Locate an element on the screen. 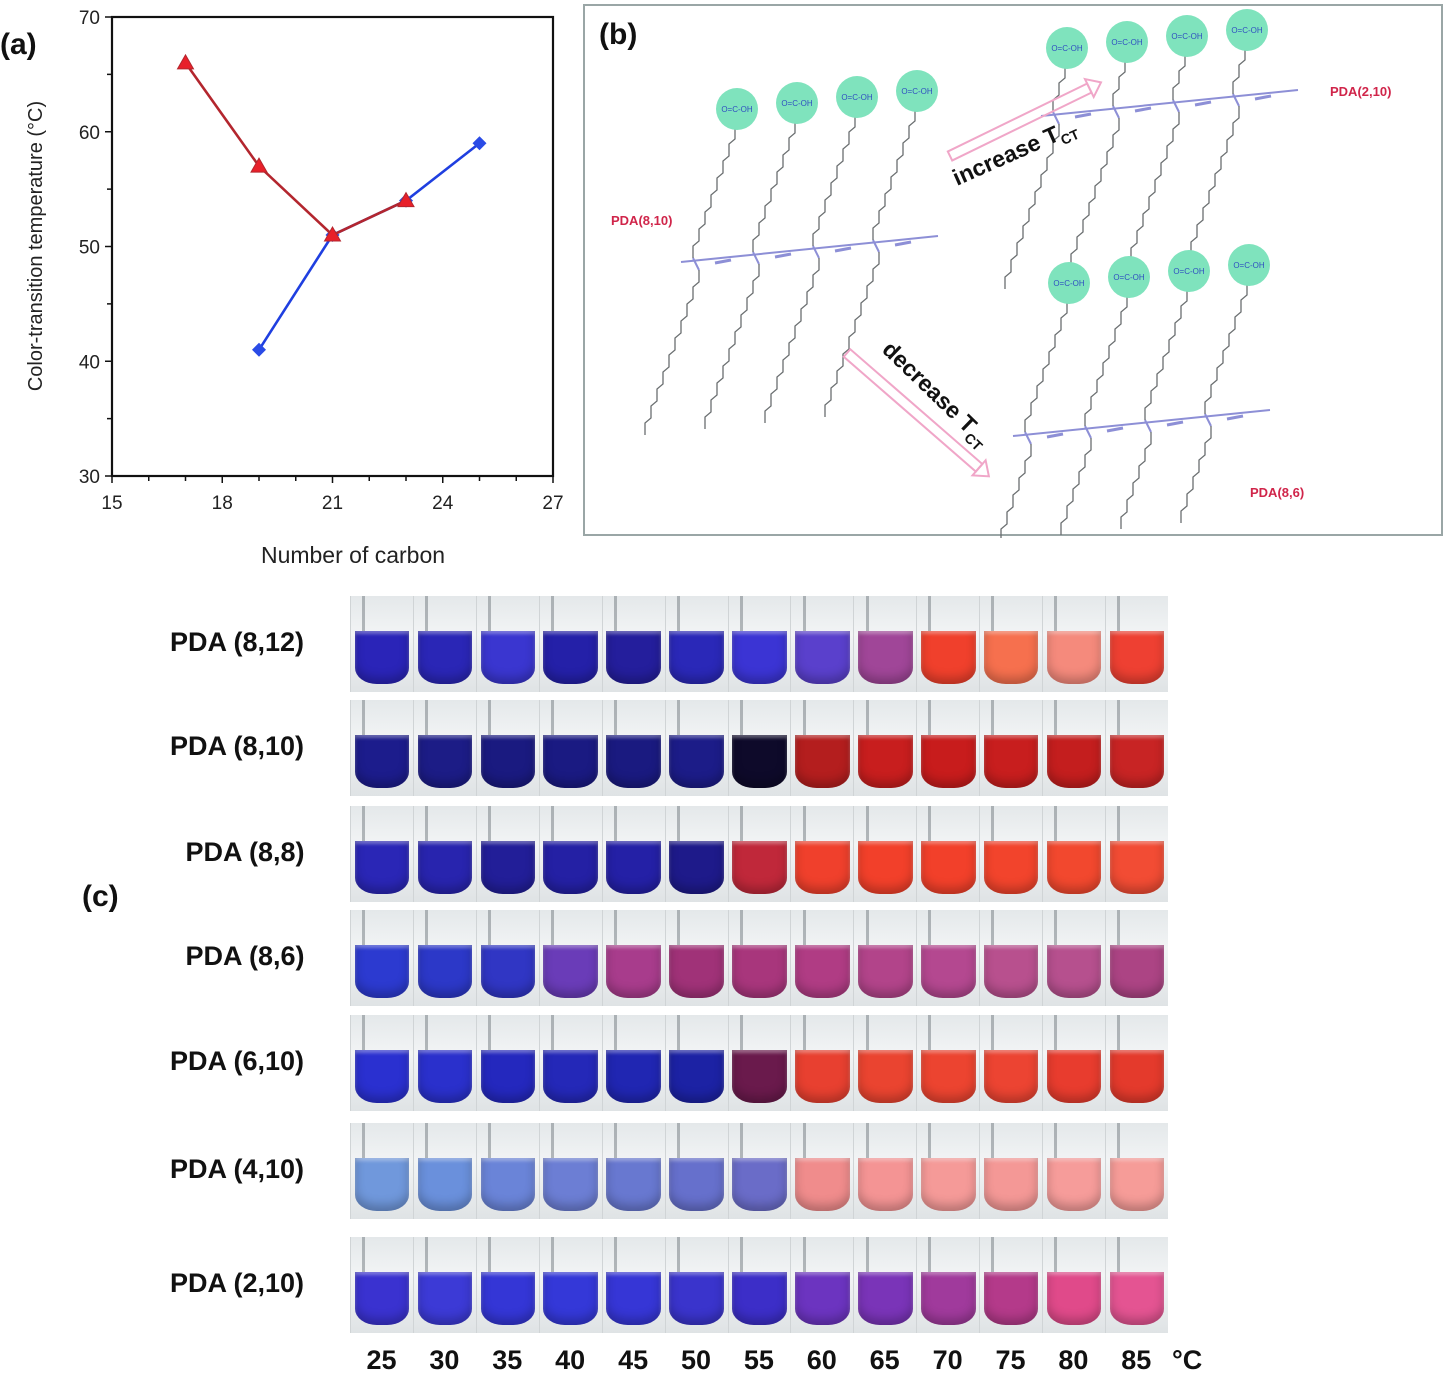 The height and width of the screenshot is (1389, 1452). y-tick-label: 60 is located at coordinates (89, 133).